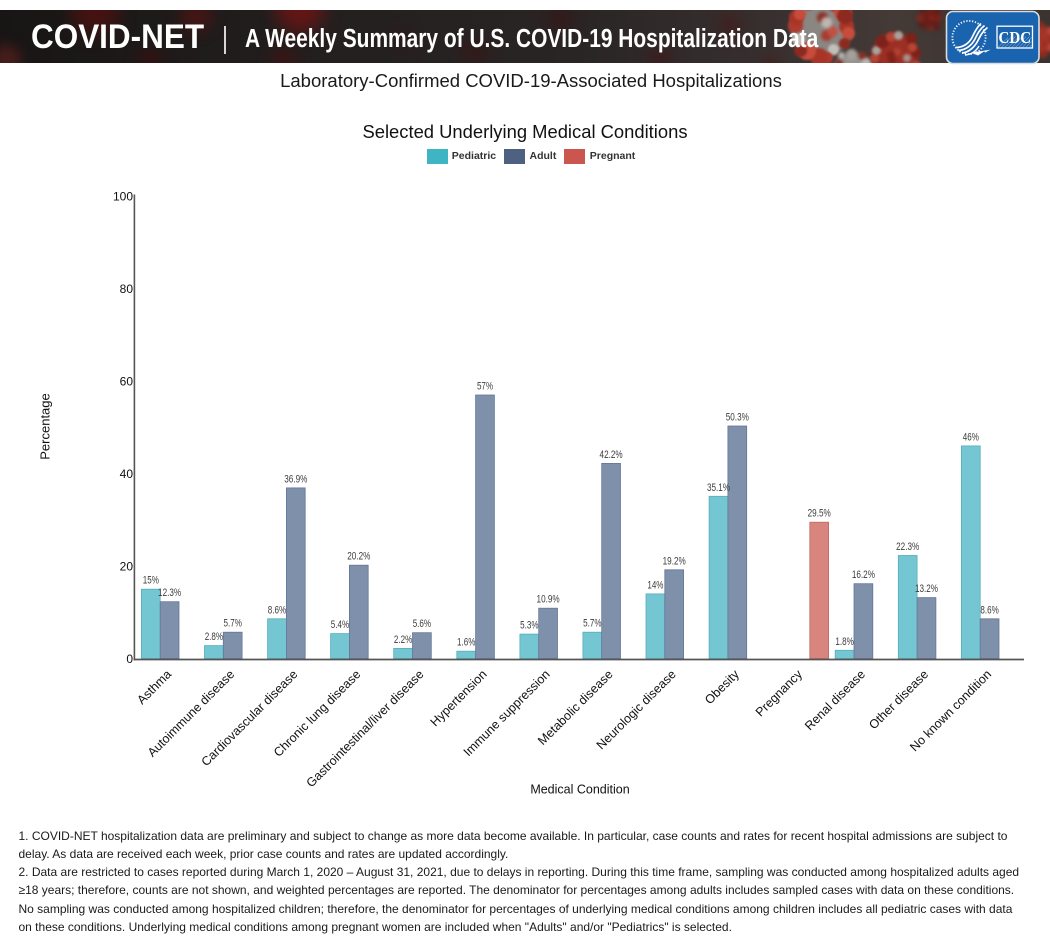 The width and height of the screenshot is (1050, 940). I want to click on svg-text: Asthma, so click(154, 687).